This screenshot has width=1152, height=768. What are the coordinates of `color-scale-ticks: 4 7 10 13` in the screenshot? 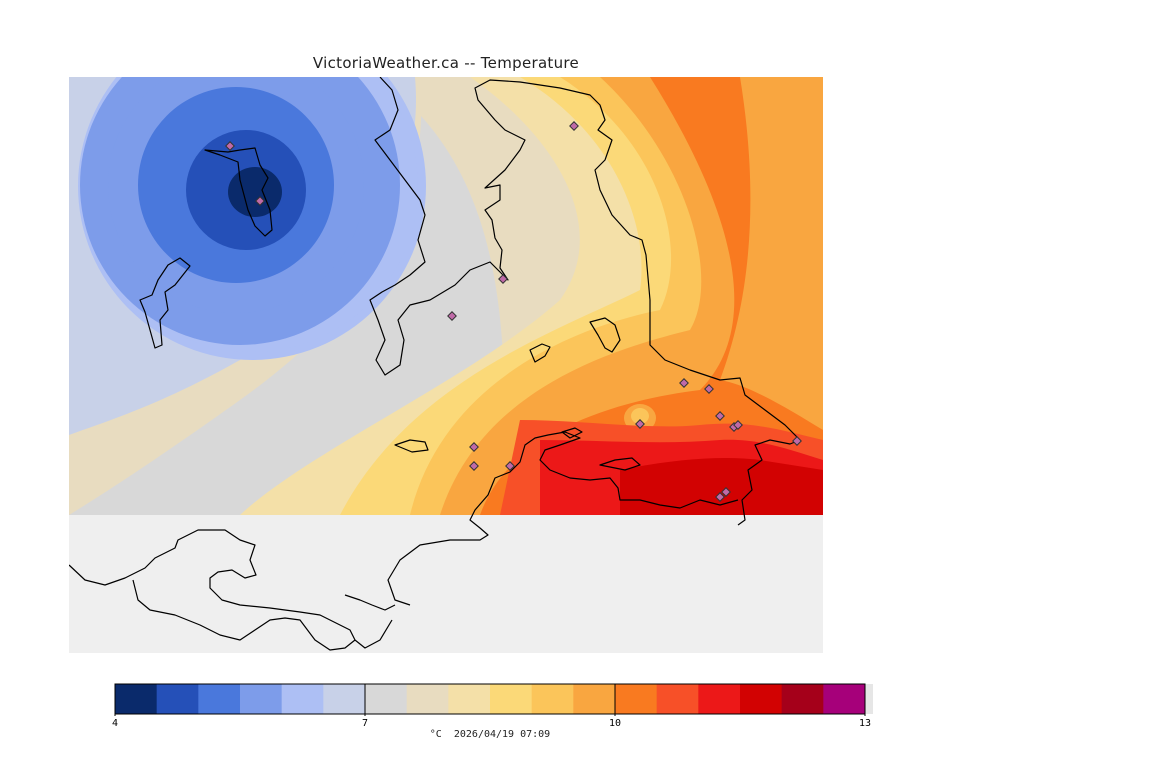 It's located at (491, 706).